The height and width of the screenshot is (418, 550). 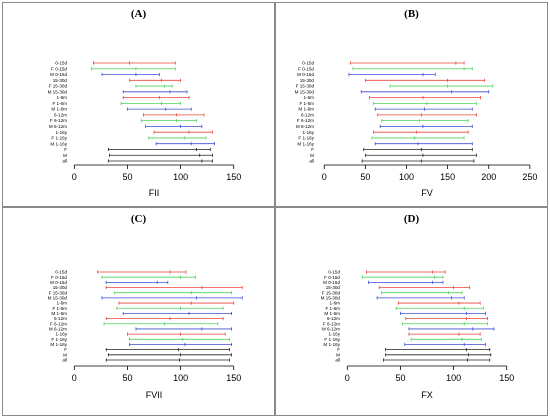 What do you see at coordinates (411, 219) in the screenshot?
I see `panel-label-d: (D)` at bounding box center [411, 219].